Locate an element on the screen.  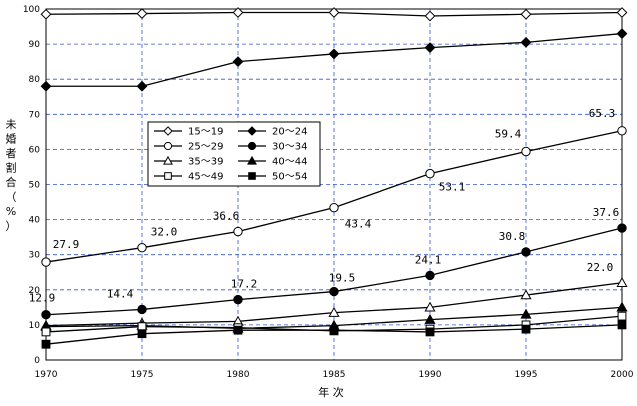
x-tick-label: 1975 is located at coordinates (142, 375).